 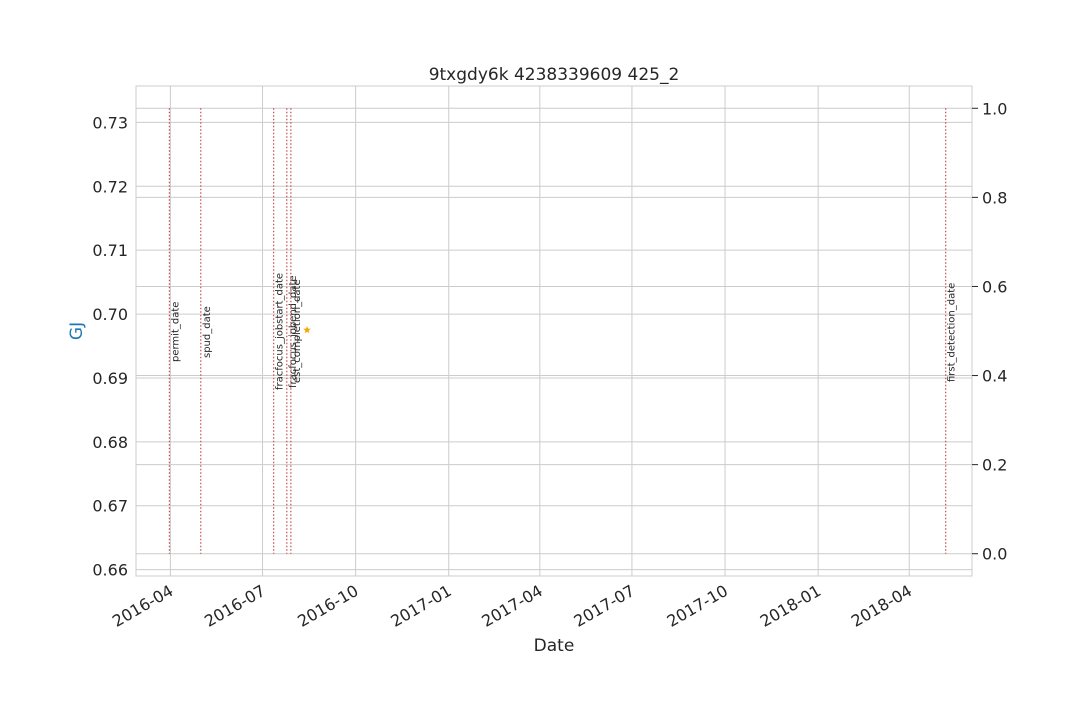 What do you see at coordinates (994, 108) in the screenshot?
I see `right-y-tick-label: 1.0` at bounding box center [994, 108].